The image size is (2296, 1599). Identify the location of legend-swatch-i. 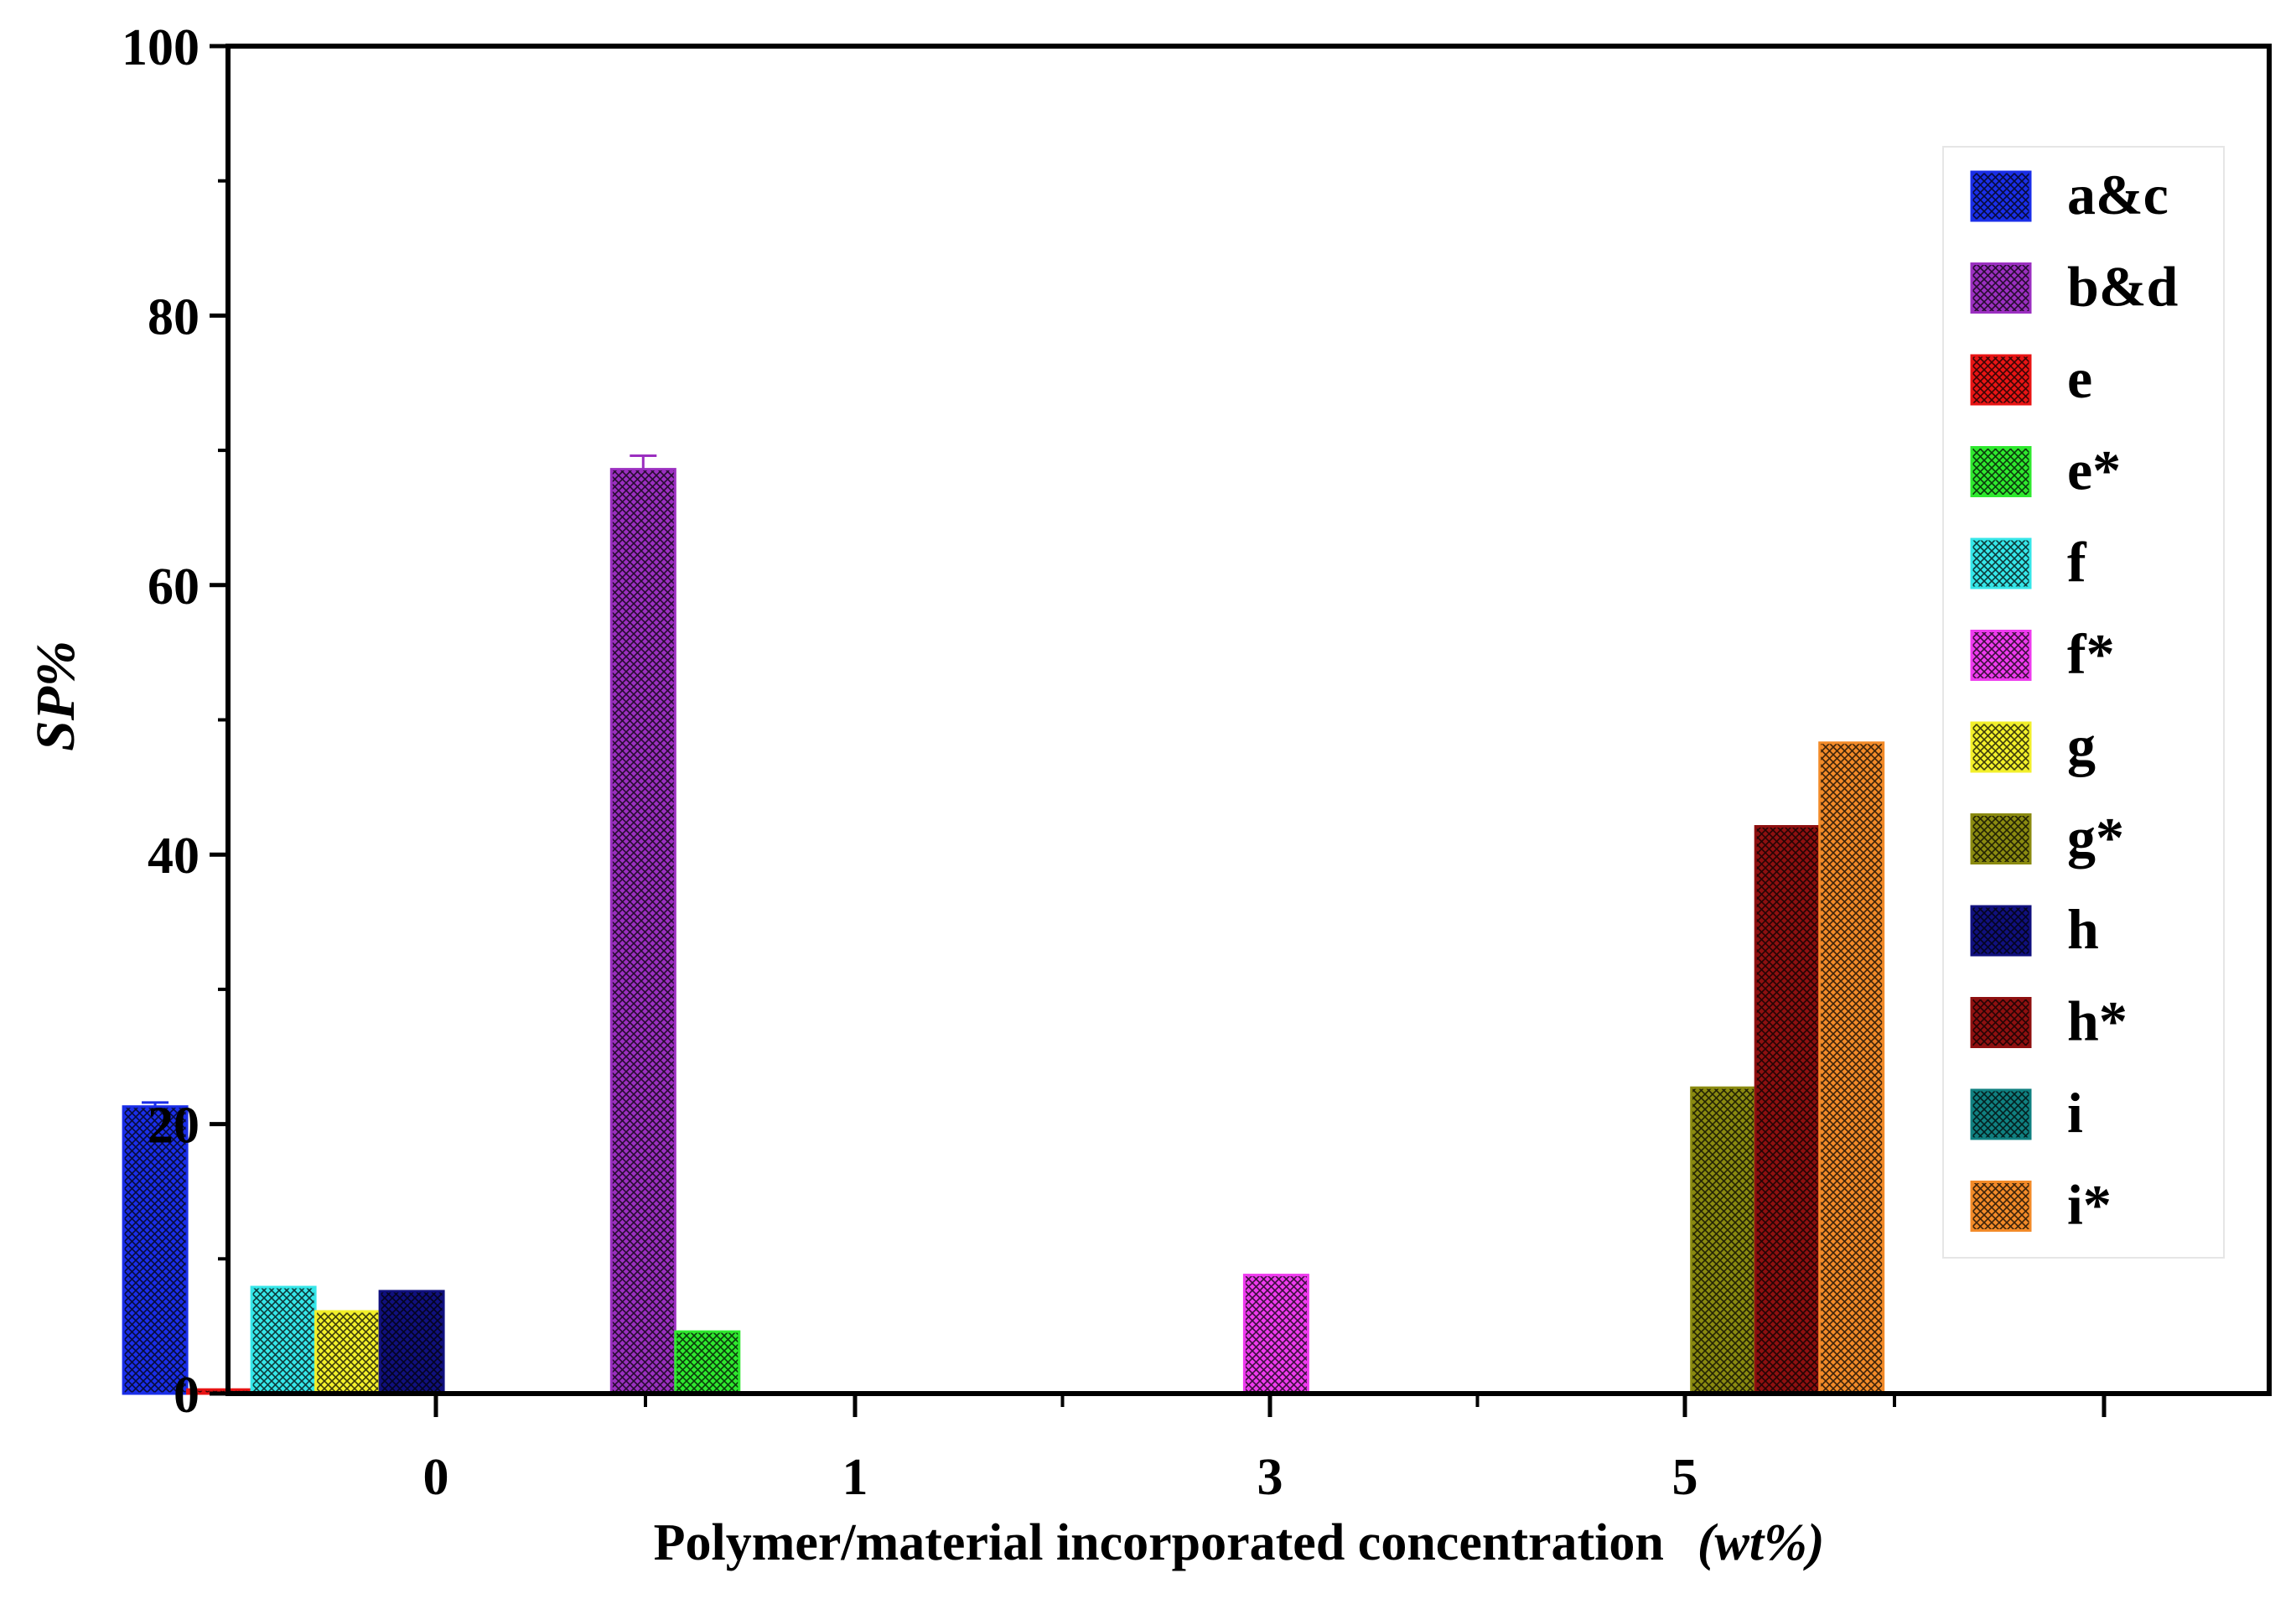
(2001, 1114).